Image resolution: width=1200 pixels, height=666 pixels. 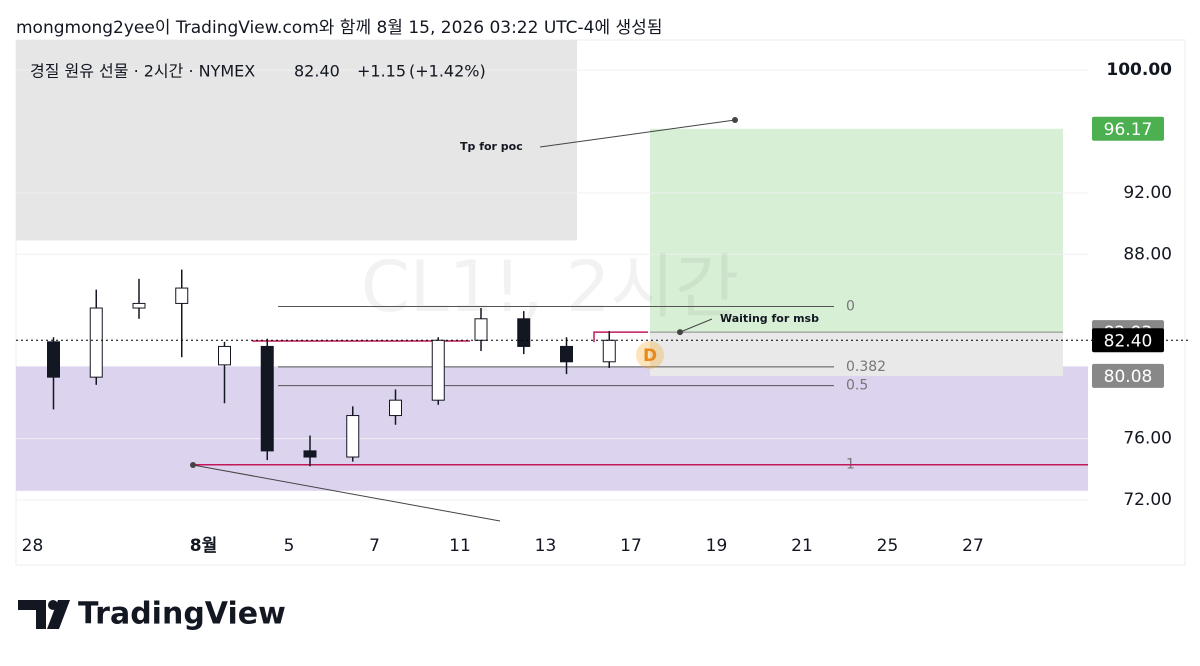 I want to click on y-tick-label: 76.00, so click(x=1147, y=439).